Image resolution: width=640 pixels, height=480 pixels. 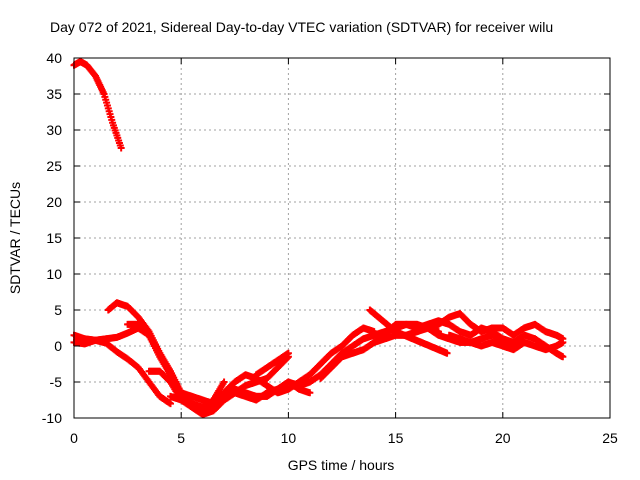 What do you see at coordinates (503, 438) in the screenshot?
I see `x-tick-label: 20` at bounding box center [503, 438].